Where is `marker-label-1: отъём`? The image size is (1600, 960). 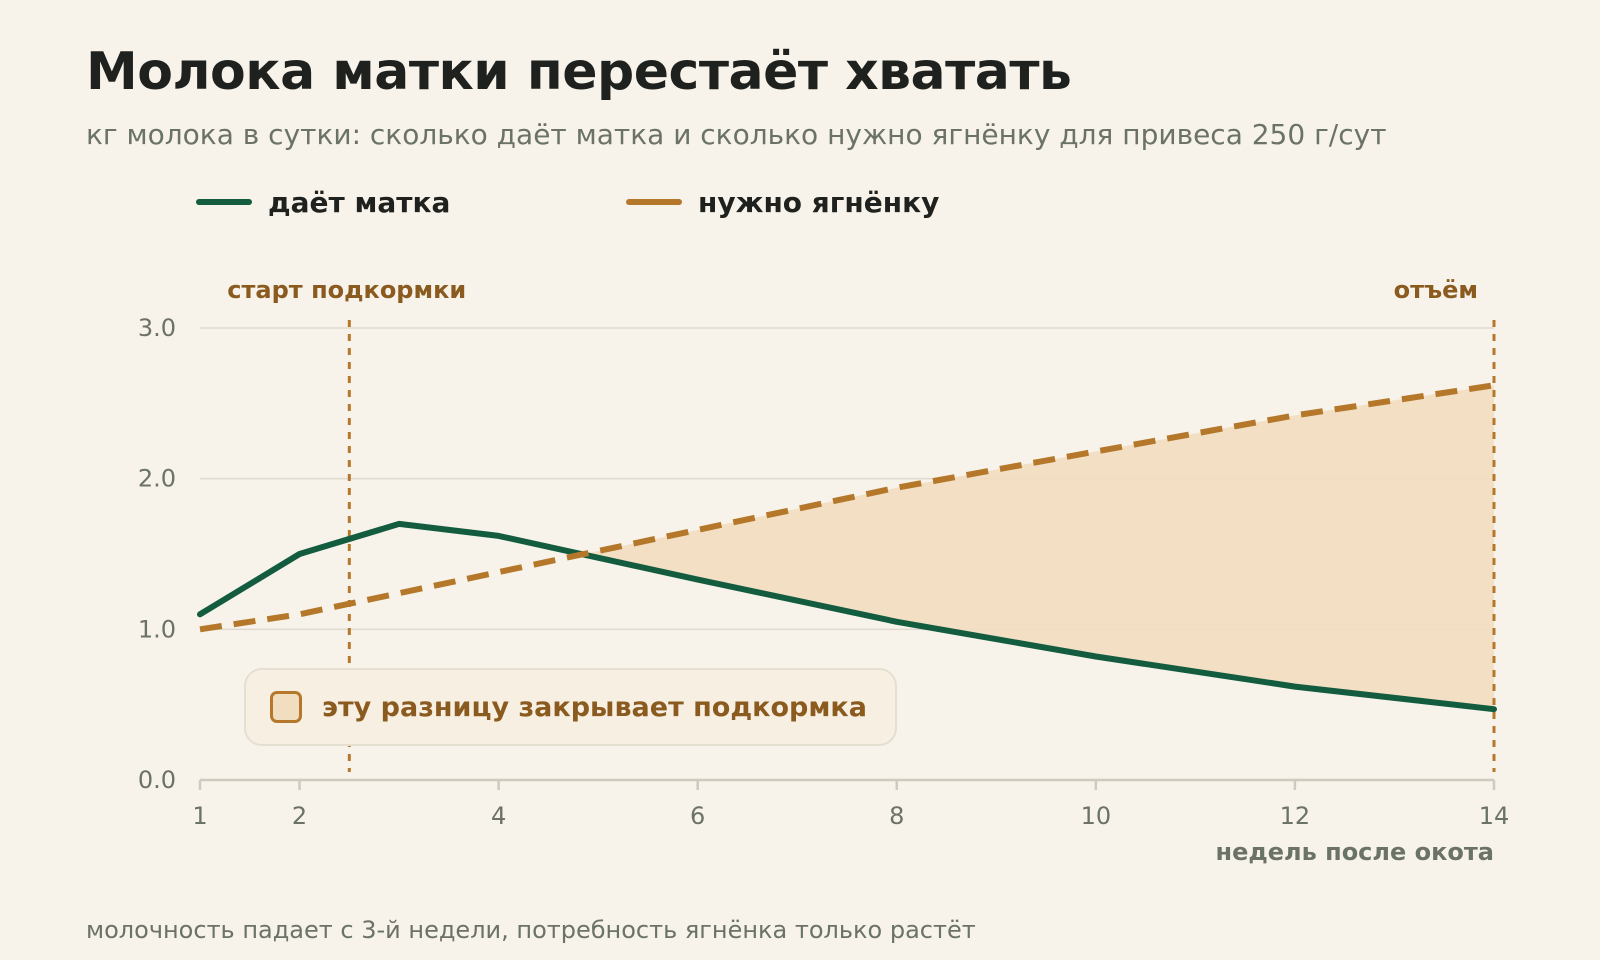
marker-label-1: отъём is located at coordinates (1436, 290).